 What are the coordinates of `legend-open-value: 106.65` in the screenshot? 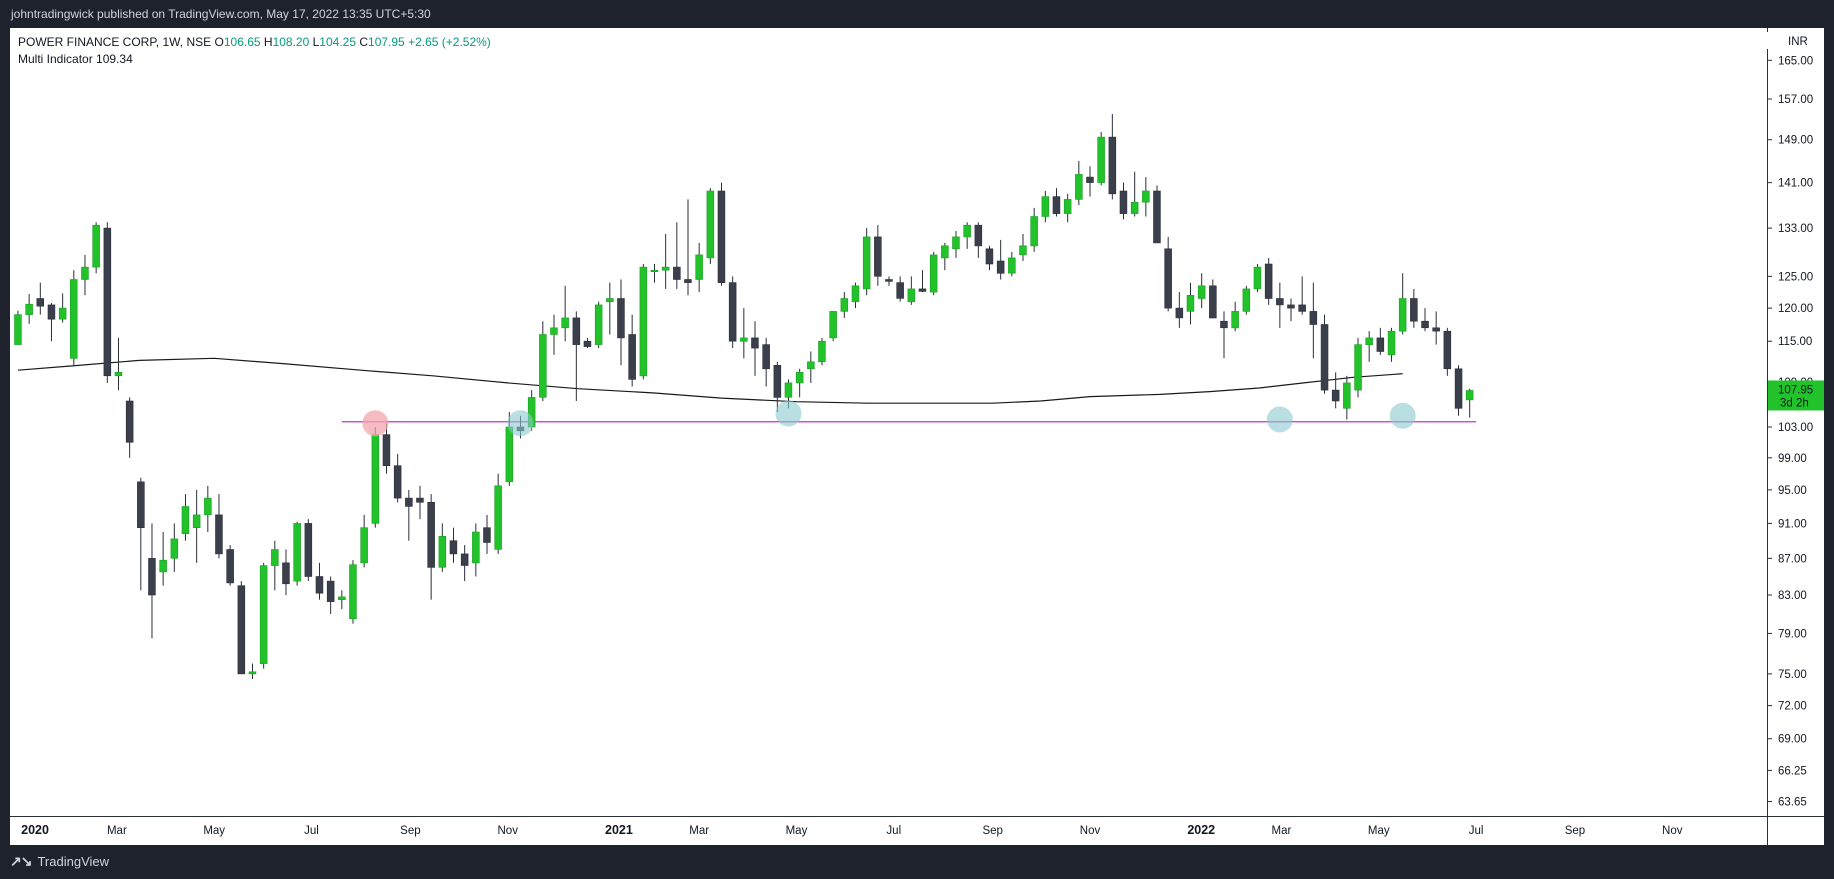 It's located at (242, 42).